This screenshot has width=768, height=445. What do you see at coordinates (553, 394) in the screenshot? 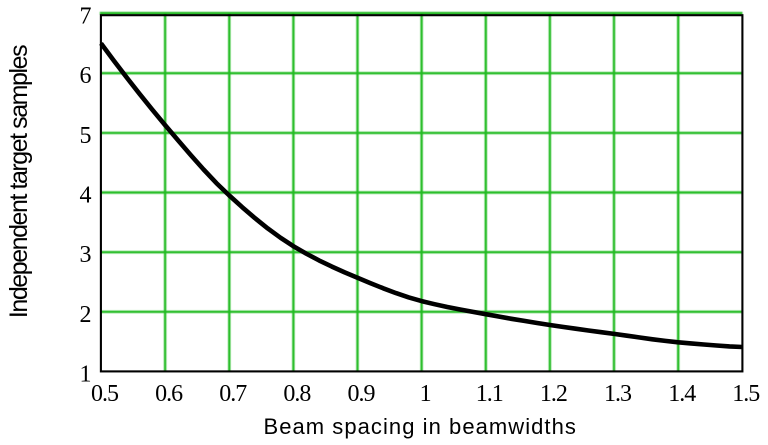
I see `svg-text: 1.2` at bounding box center [553, 394].